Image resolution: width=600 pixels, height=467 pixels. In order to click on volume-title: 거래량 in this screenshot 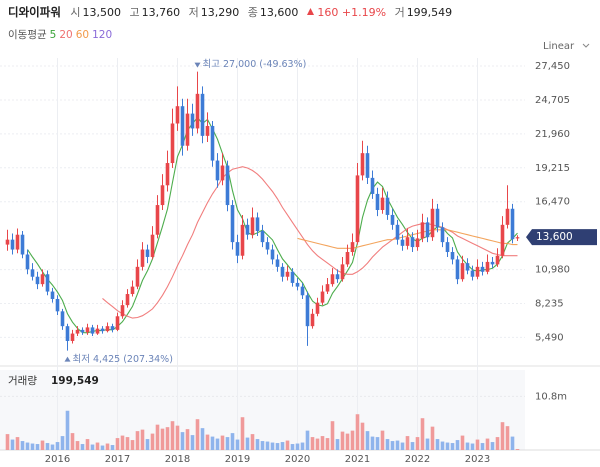, I will do `click(22, 381)`.